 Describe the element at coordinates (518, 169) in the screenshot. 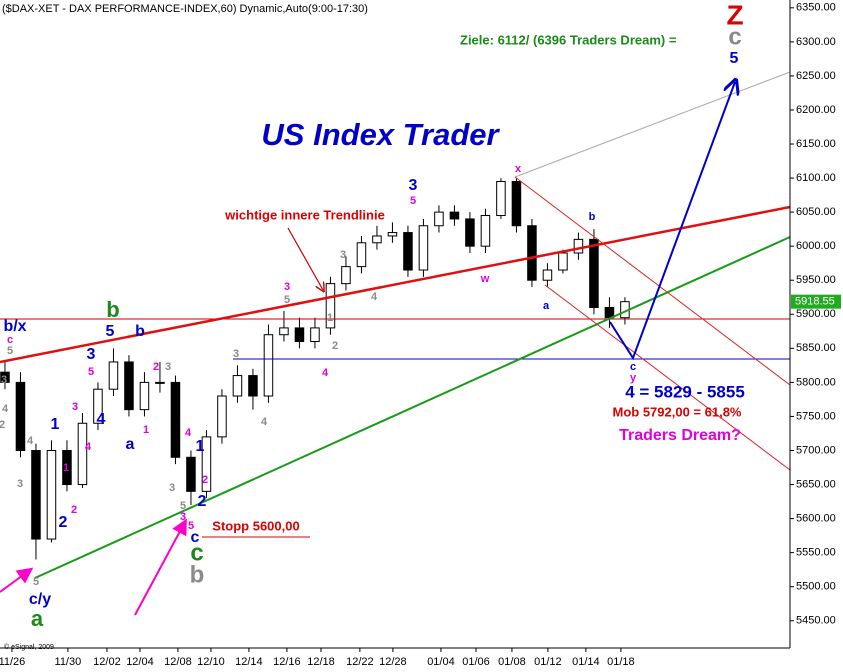

I see `wave-label: x` at that location.